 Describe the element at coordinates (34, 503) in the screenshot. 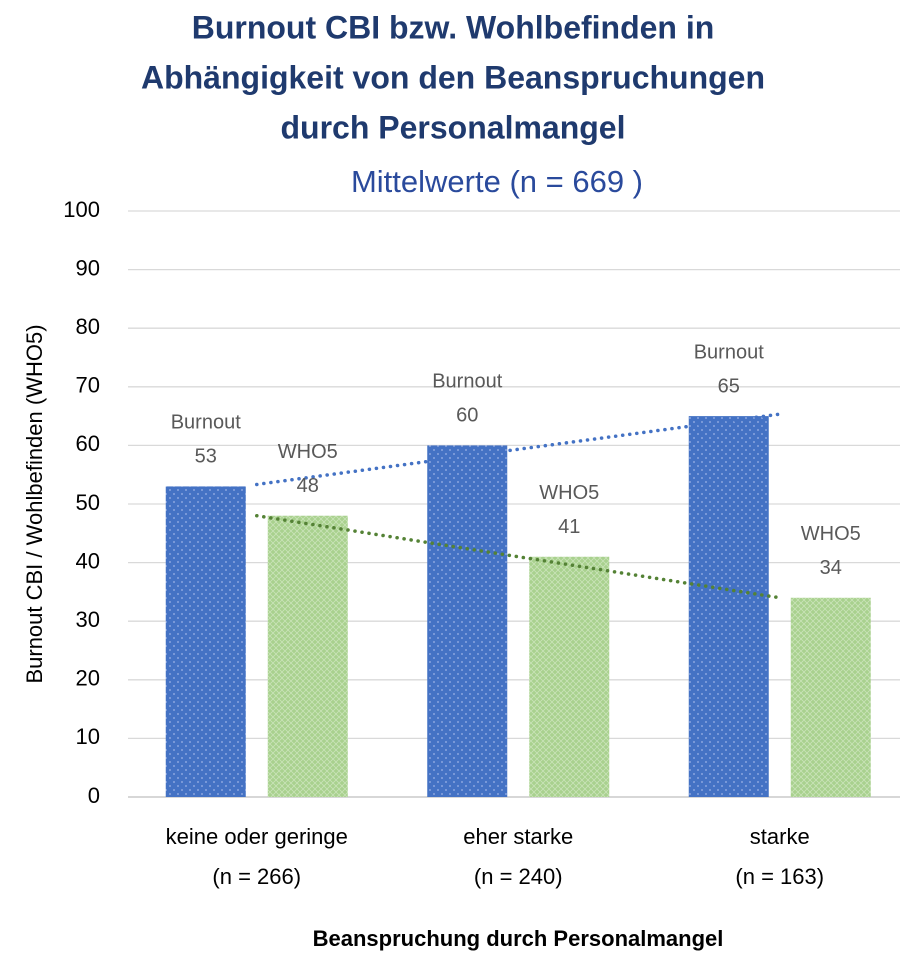

I see `y-axis-title: Burnout CBI / Wohlbefinden (WHO5)` at that location.